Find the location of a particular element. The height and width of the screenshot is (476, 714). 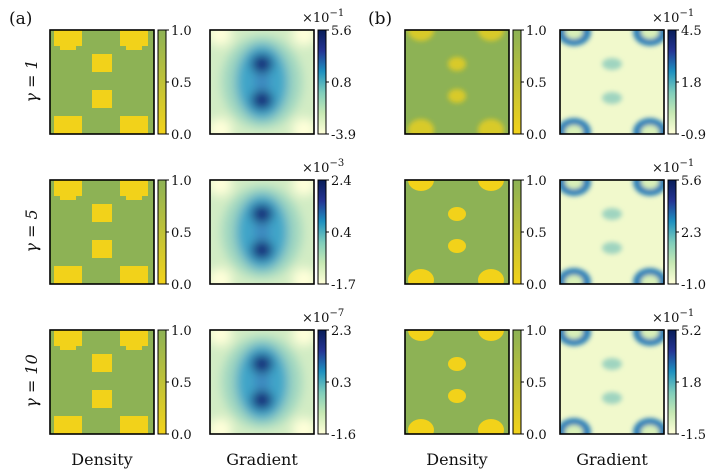

colorbar-tick-label: 2.3 is located at coordinates (691, 233).